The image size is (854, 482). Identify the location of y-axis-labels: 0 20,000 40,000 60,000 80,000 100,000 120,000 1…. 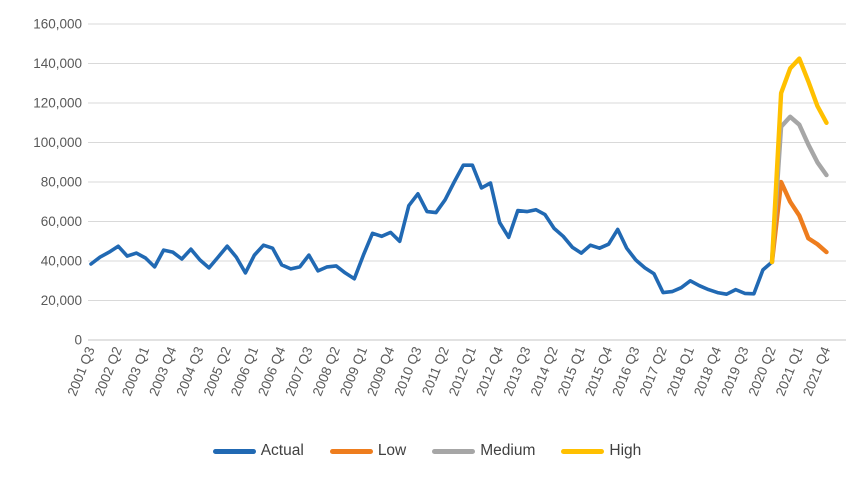
(57, 182).